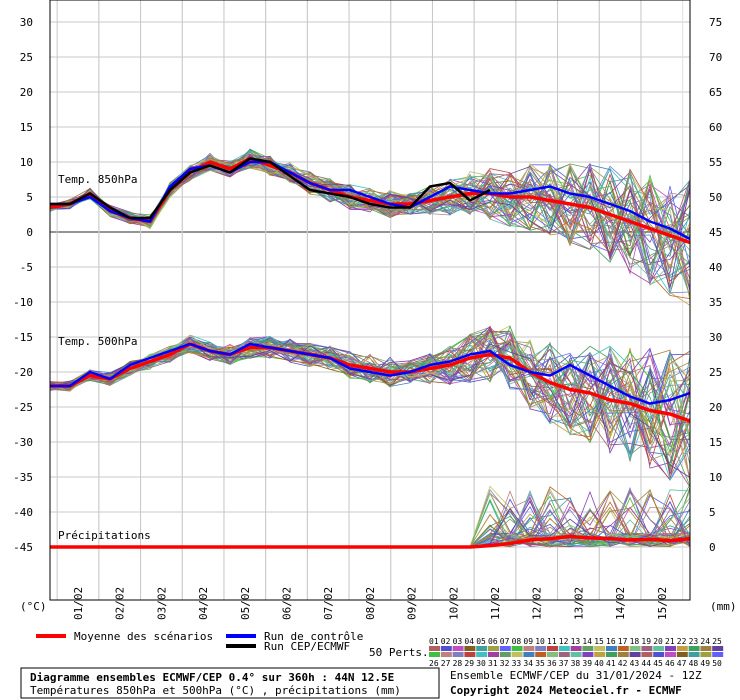 This screenshot has width=740, height=700. I want to click on right-tick-label: 35, so click(715, 302).